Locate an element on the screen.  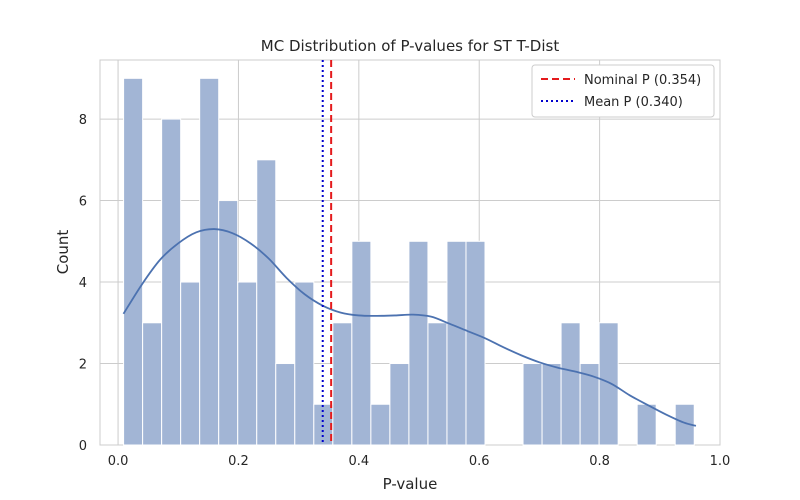
y-tick-label: 6 is located at coordinates (83, 202).